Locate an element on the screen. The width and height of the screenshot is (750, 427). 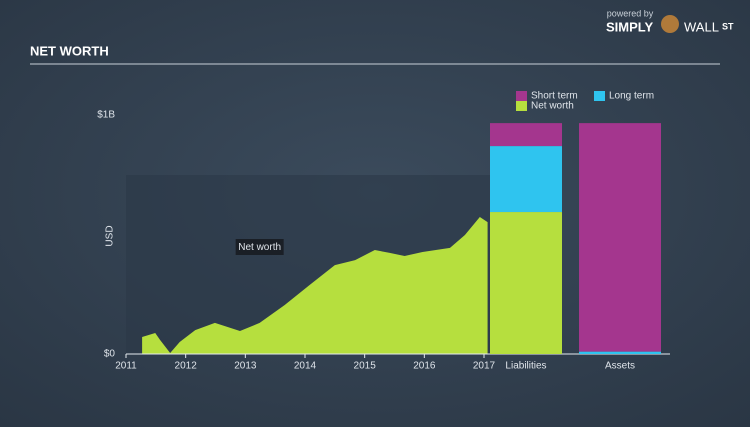
x-tick-label: 2017 is located at coordinates (484, 366).